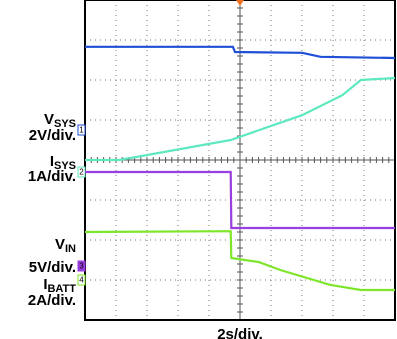 The image size is (397, 339). I want to click on series-scale: 1A/div., so click(52, 176).